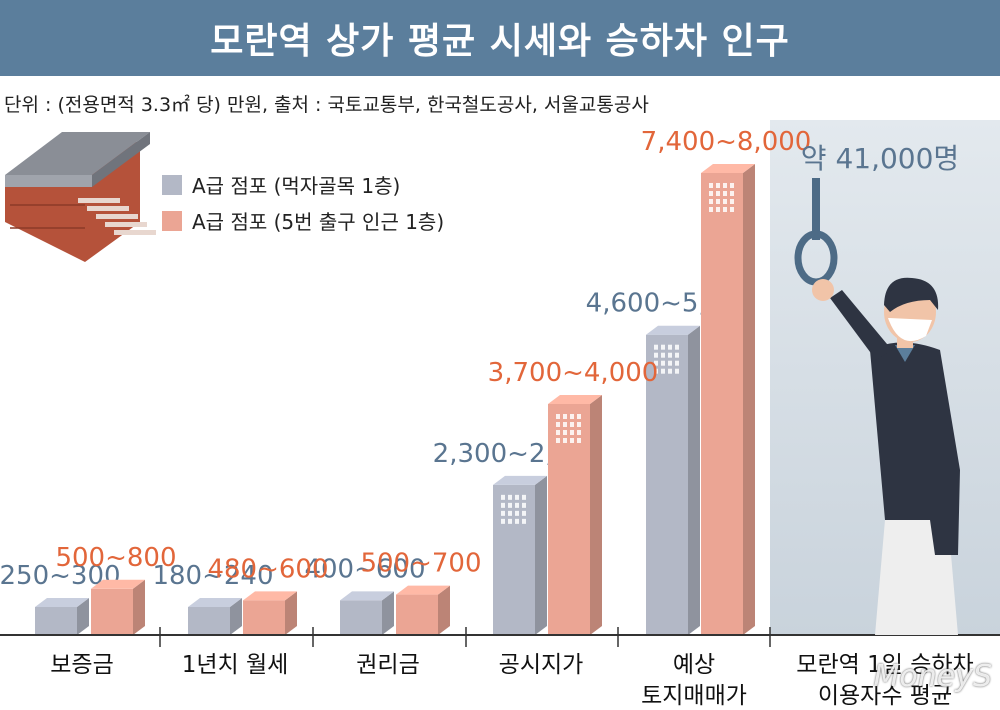 The width and height of the screenshot is (1000, 710). What do you see at coordinates (694, 696) in the screenshot?
I see `category-label: 토지매매가` at bounding box center [694, 696].